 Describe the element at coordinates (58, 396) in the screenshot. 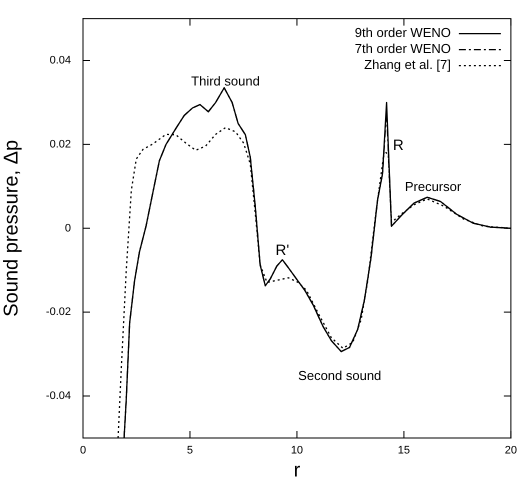

I see `y-tick-label: -0.04` at that location.